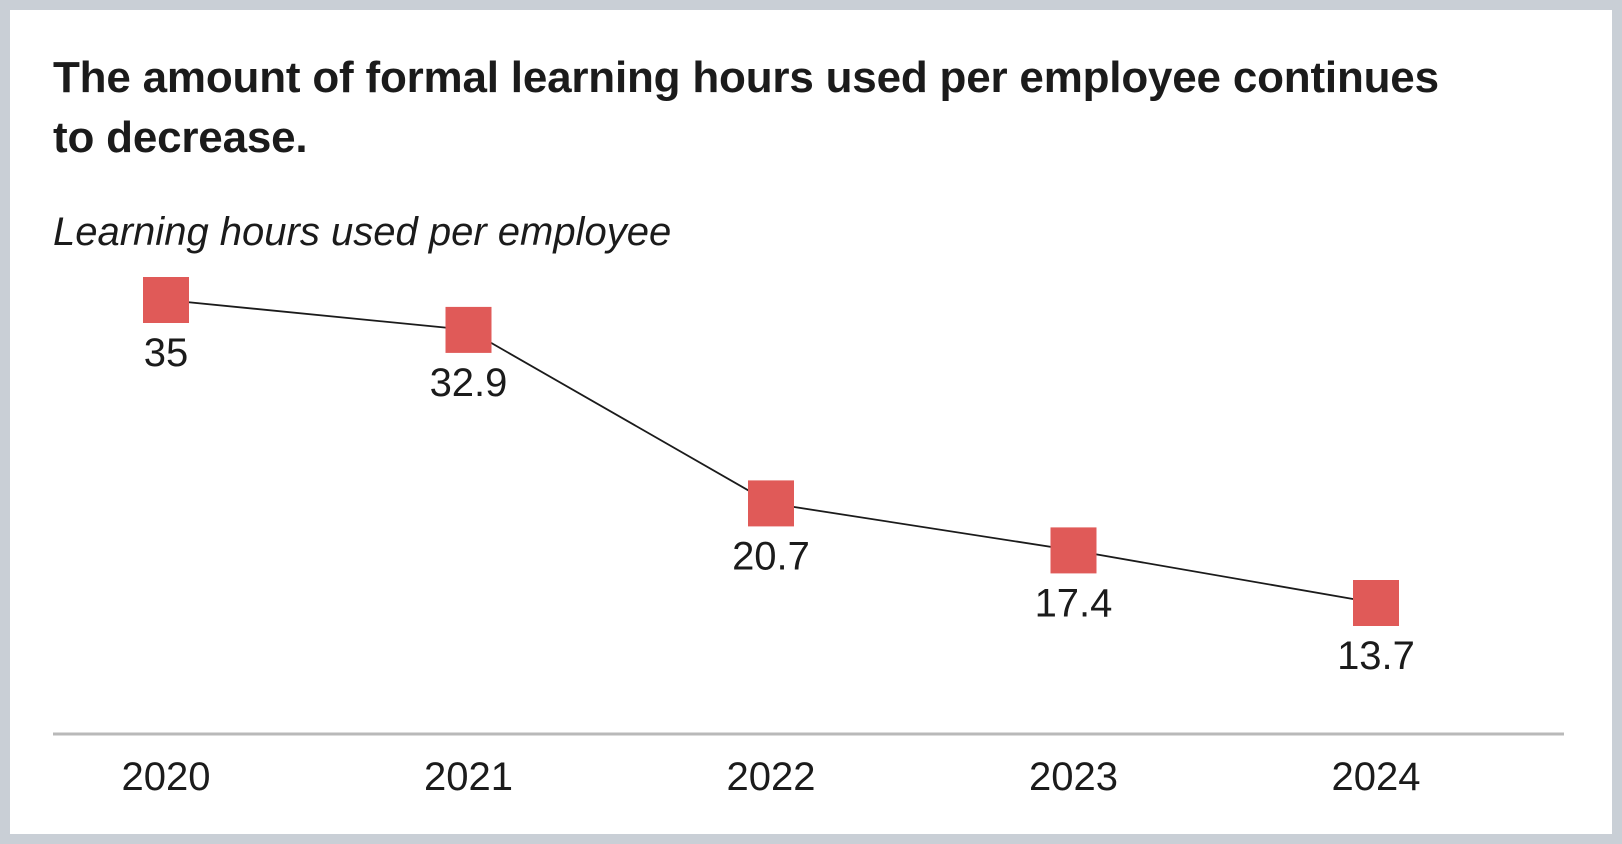 The width and height of the screenshot is (1622, 844). Describe the element at coordinates (469, 383) in the screenshot. I see `data-label-2021: 32.9` at that location.